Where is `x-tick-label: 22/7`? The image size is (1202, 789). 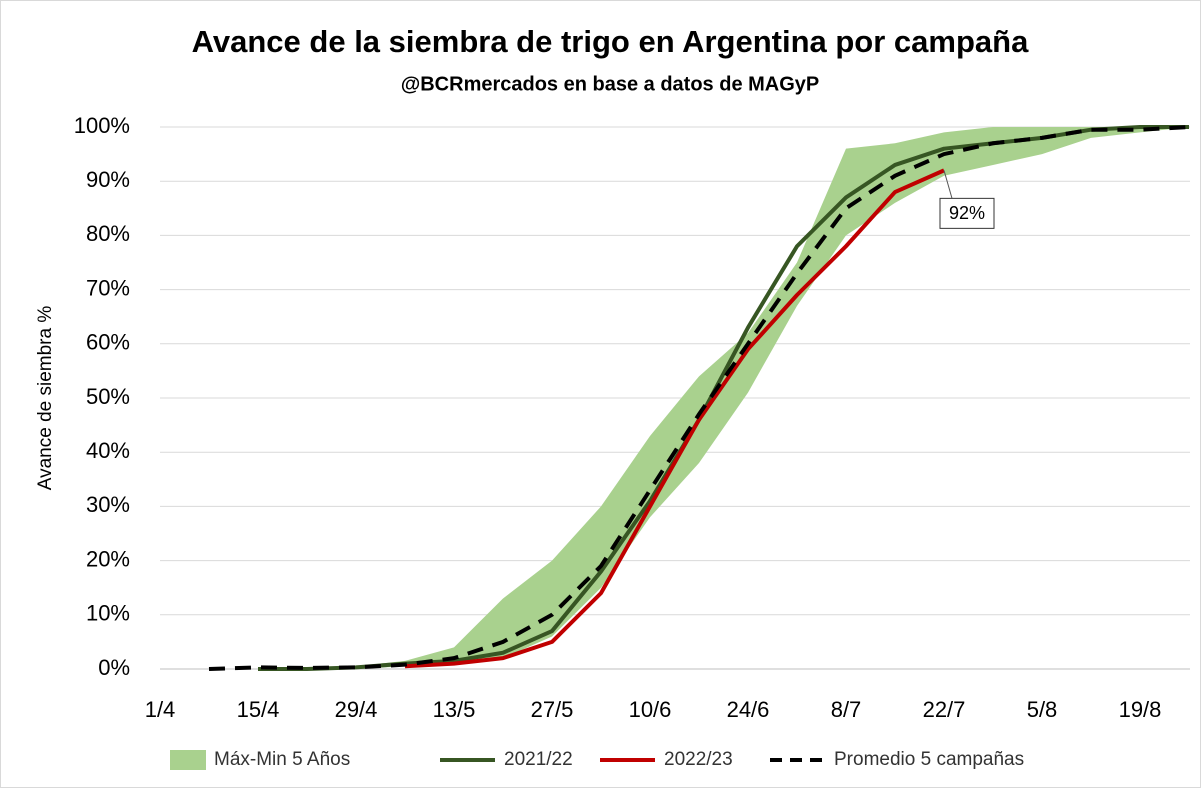
x-tick-label: 22/7 is located at coordinates (944, 709).